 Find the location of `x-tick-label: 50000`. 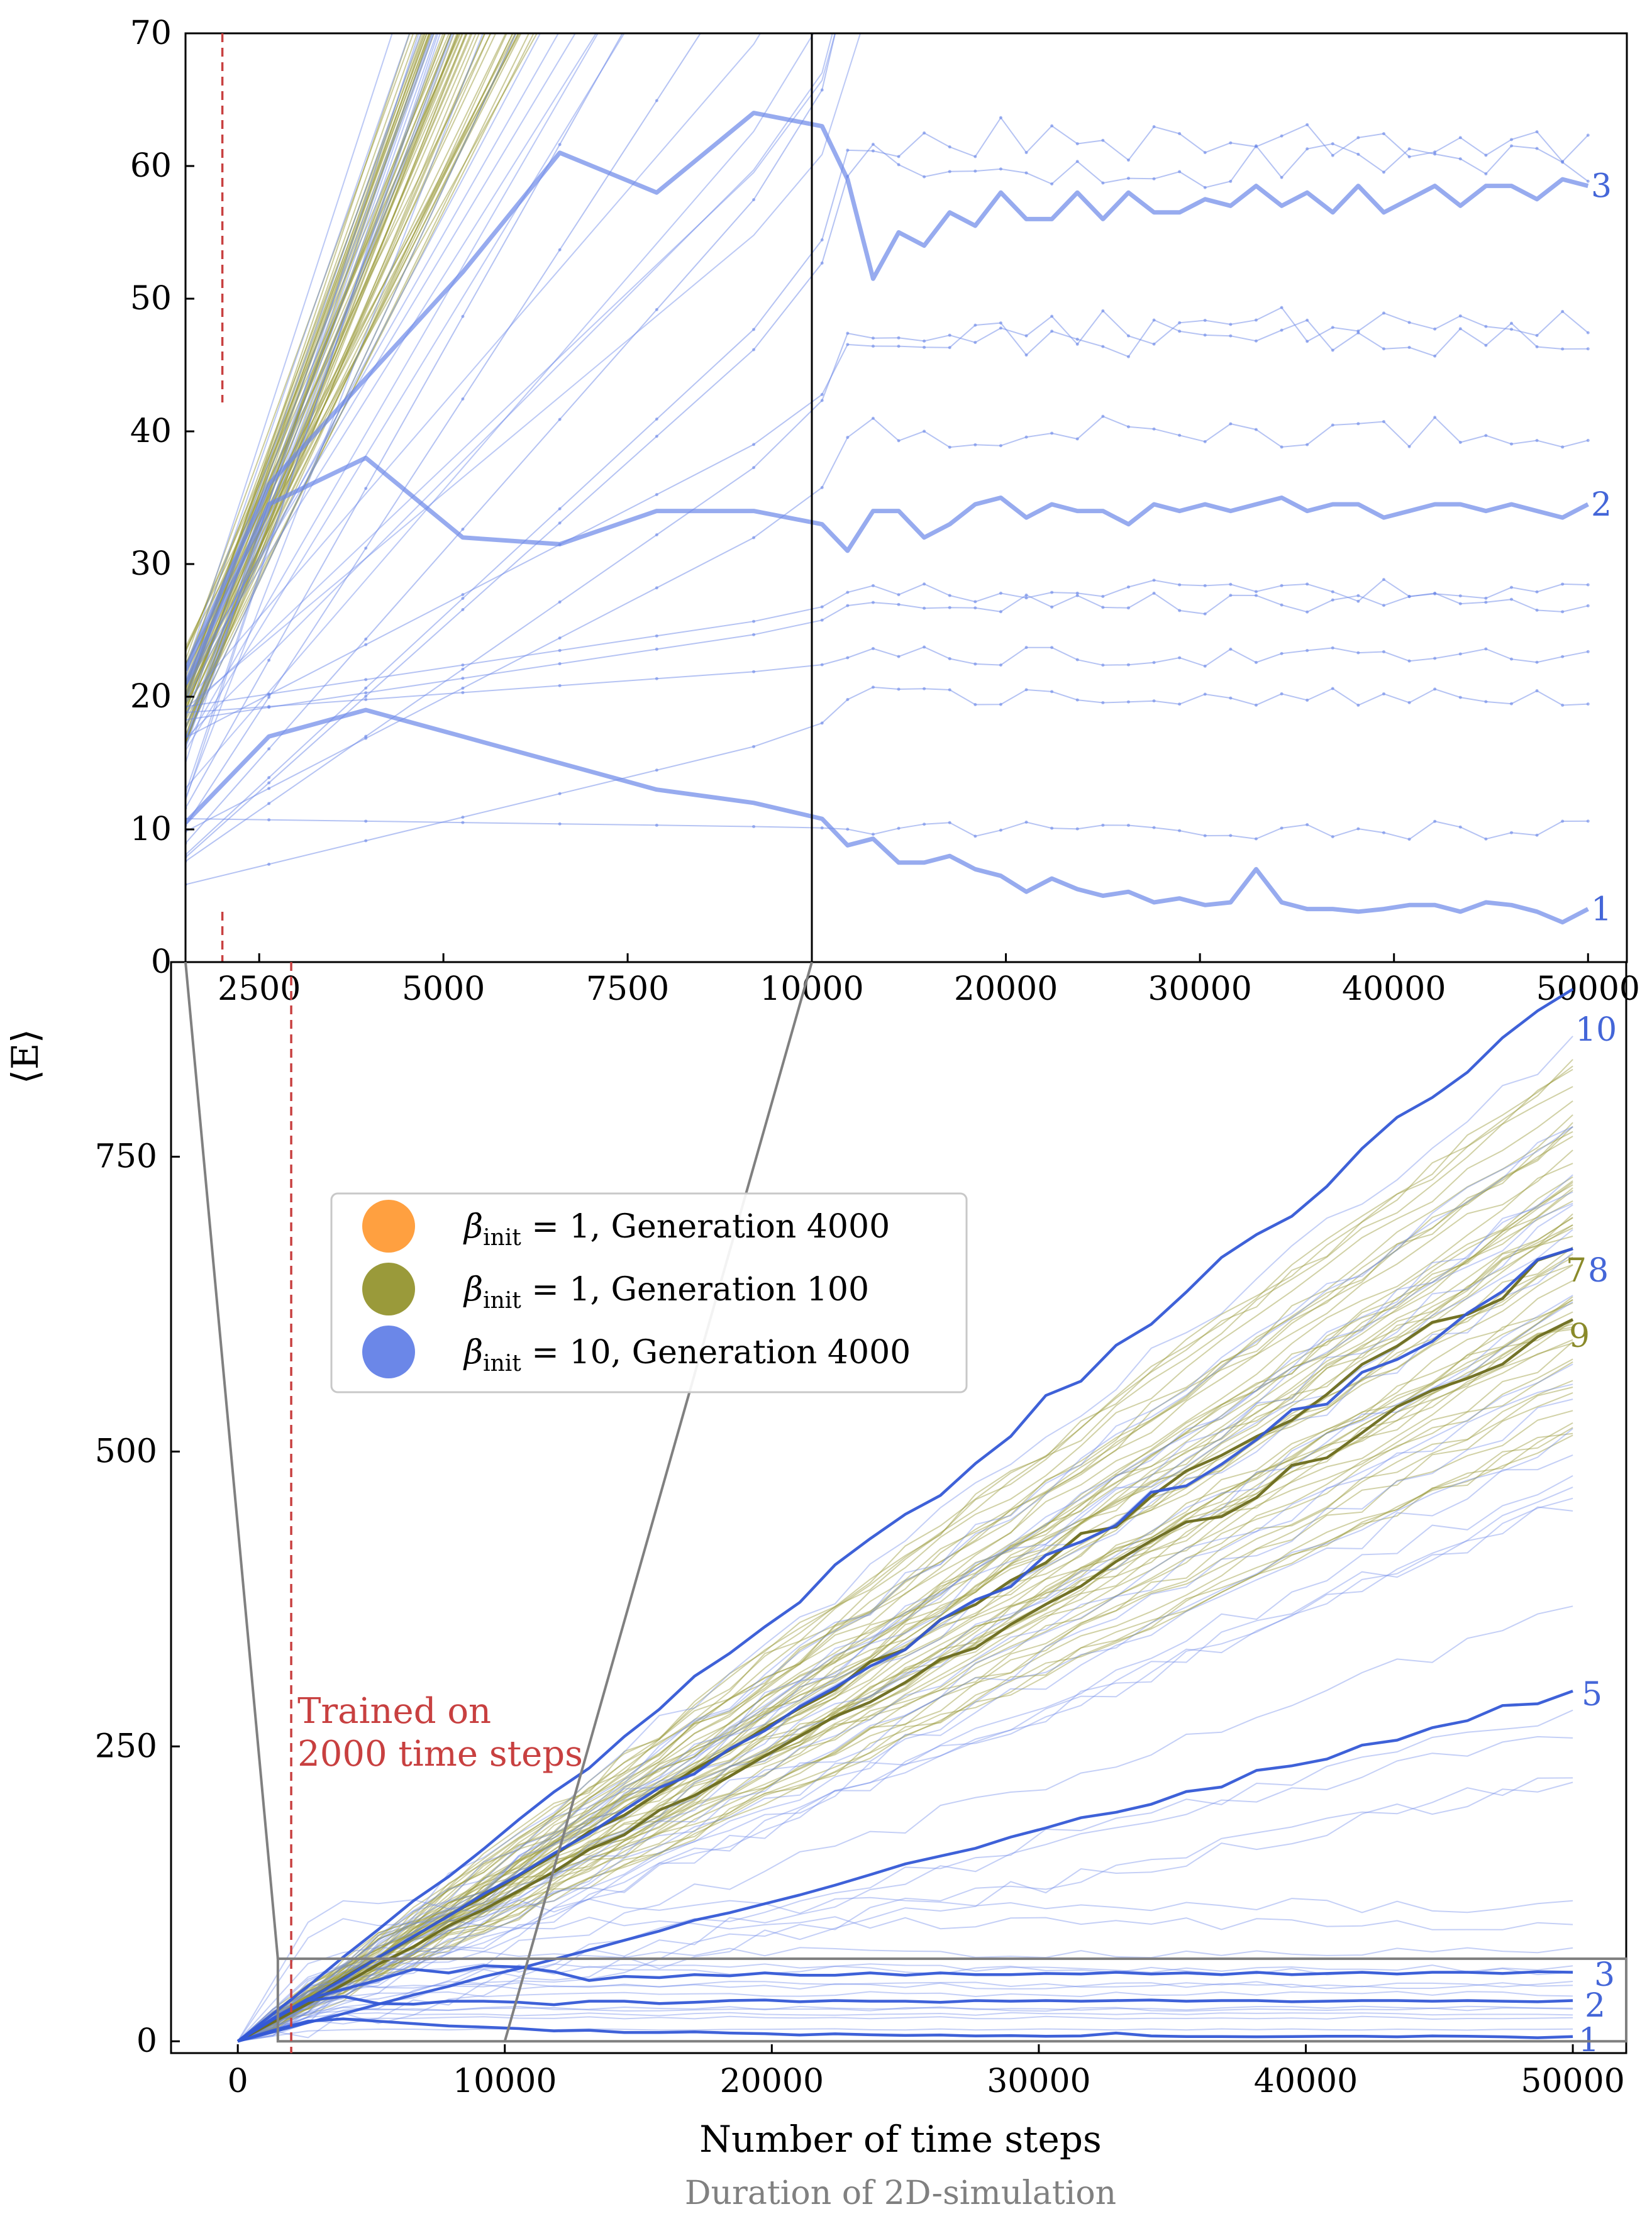

x-tick-label: 50000 is located at coordinates (1573, 2081).